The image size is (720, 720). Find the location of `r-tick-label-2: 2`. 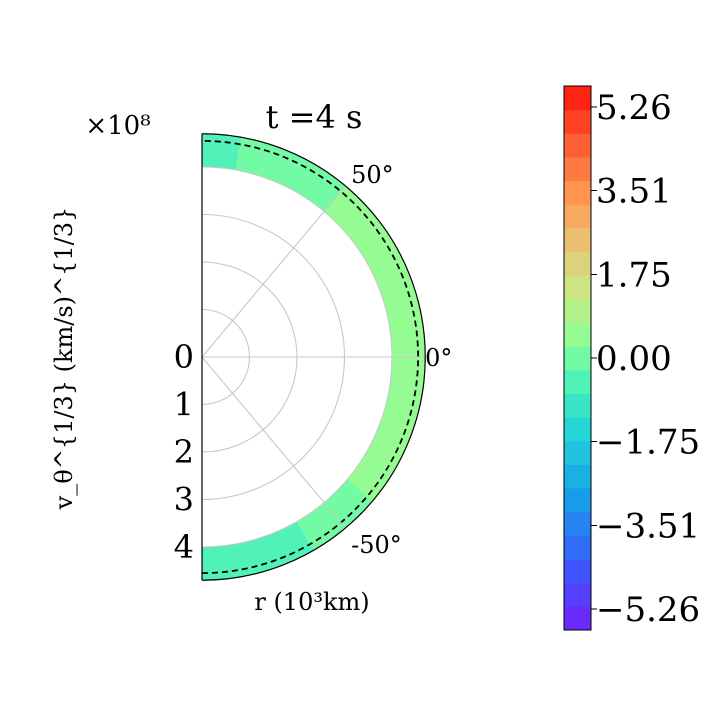

r-tick-label-2: 2 is located at coordinates (184, 452).